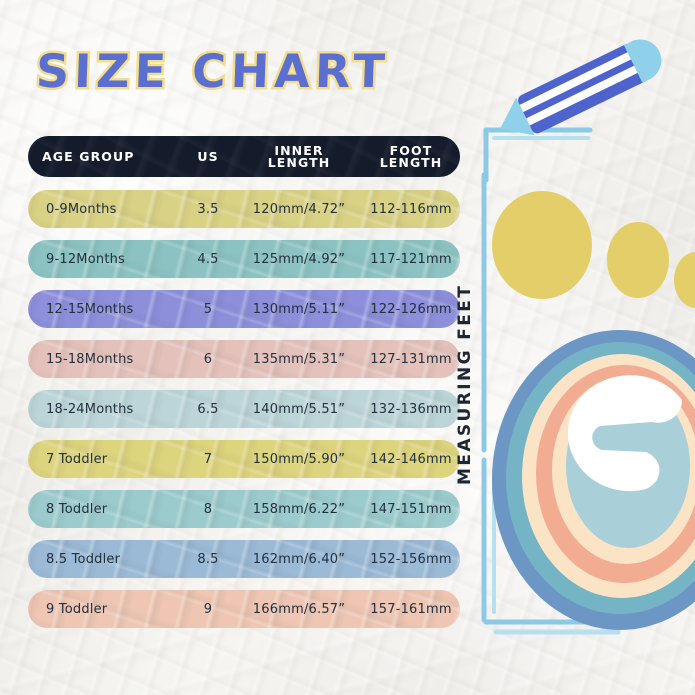 Image resolution: width=695 pixels, height=695 pixels. Describe the element at coordinates (244, 359) in the screenshot. I see `table-row: 15-18Months 6 135mm/5.31” 127-131mm` at that location.